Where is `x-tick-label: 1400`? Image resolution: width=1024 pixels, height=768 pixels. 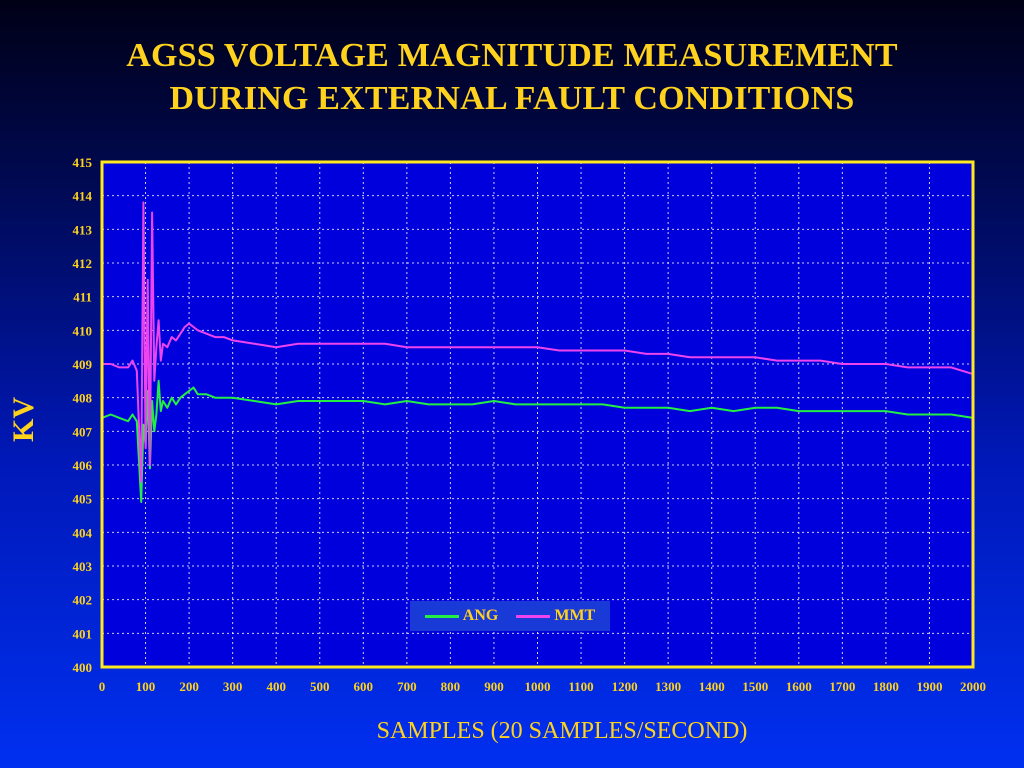
x-tick-label: 1400 is located at coordinates (712, 686).